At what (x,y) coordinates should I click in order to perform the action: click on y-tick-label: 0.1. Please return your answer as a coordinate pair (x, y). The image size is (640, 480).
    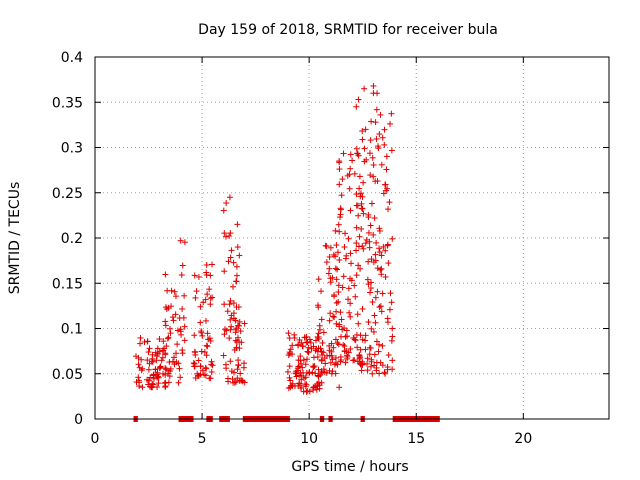
    Looking at the image, I should click on (72, 330).